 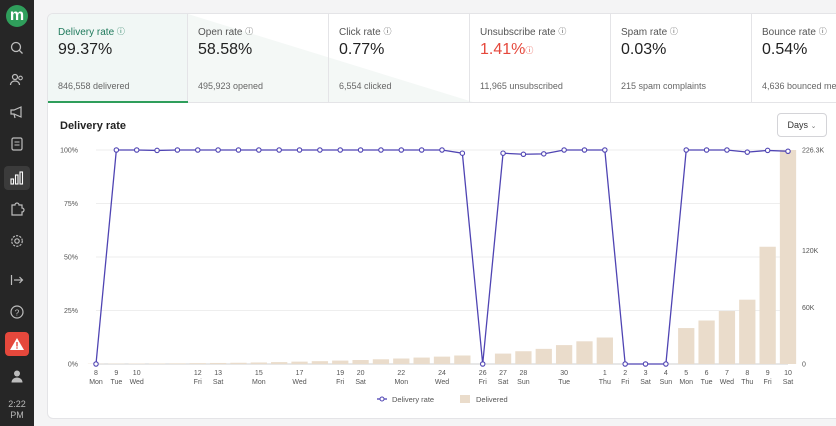 What do you see at coordinates (17, 48) in the screenshot?
I see `search-icon` at bounding box center [17, 48].